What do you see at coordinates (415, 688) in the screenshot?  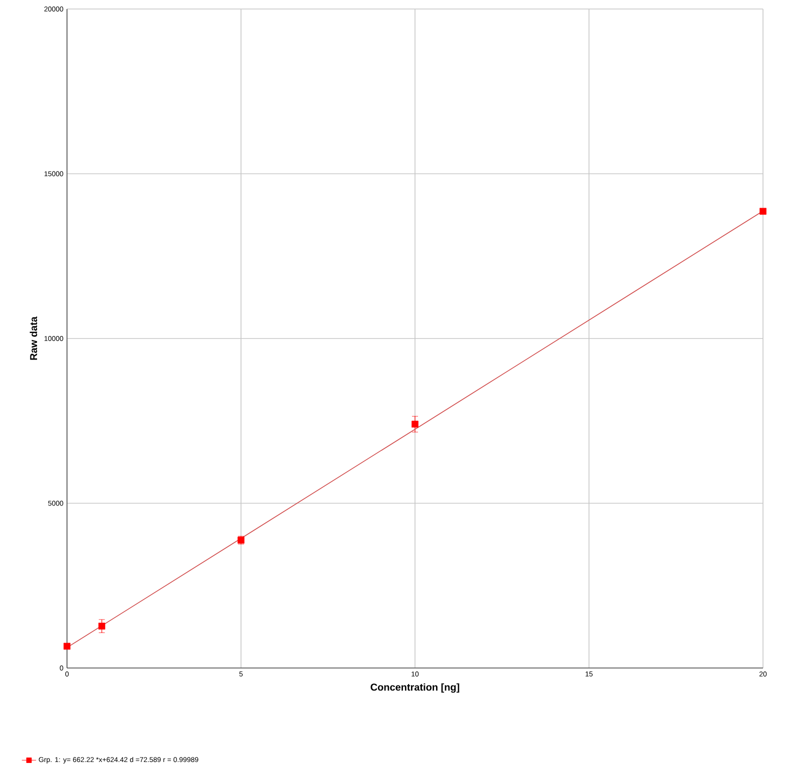 I see `x-axis-title: Concentration [ng]` at bounding box center [415, 688].